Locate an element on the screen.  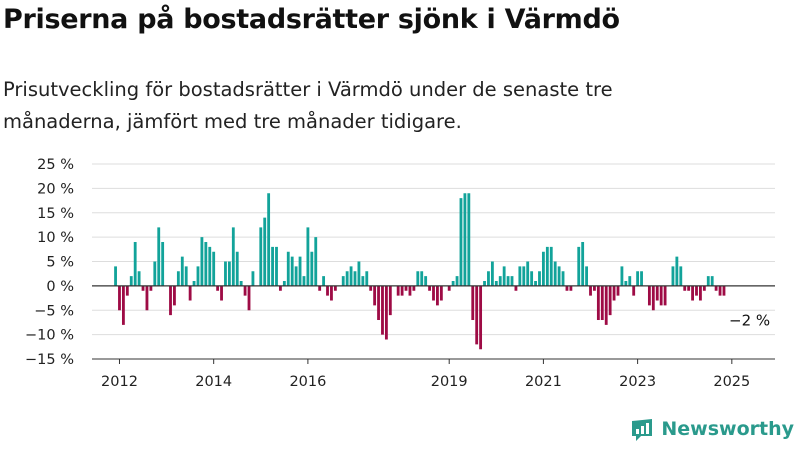
y-tick-label: 20 % is located at coordinates (55, 189).